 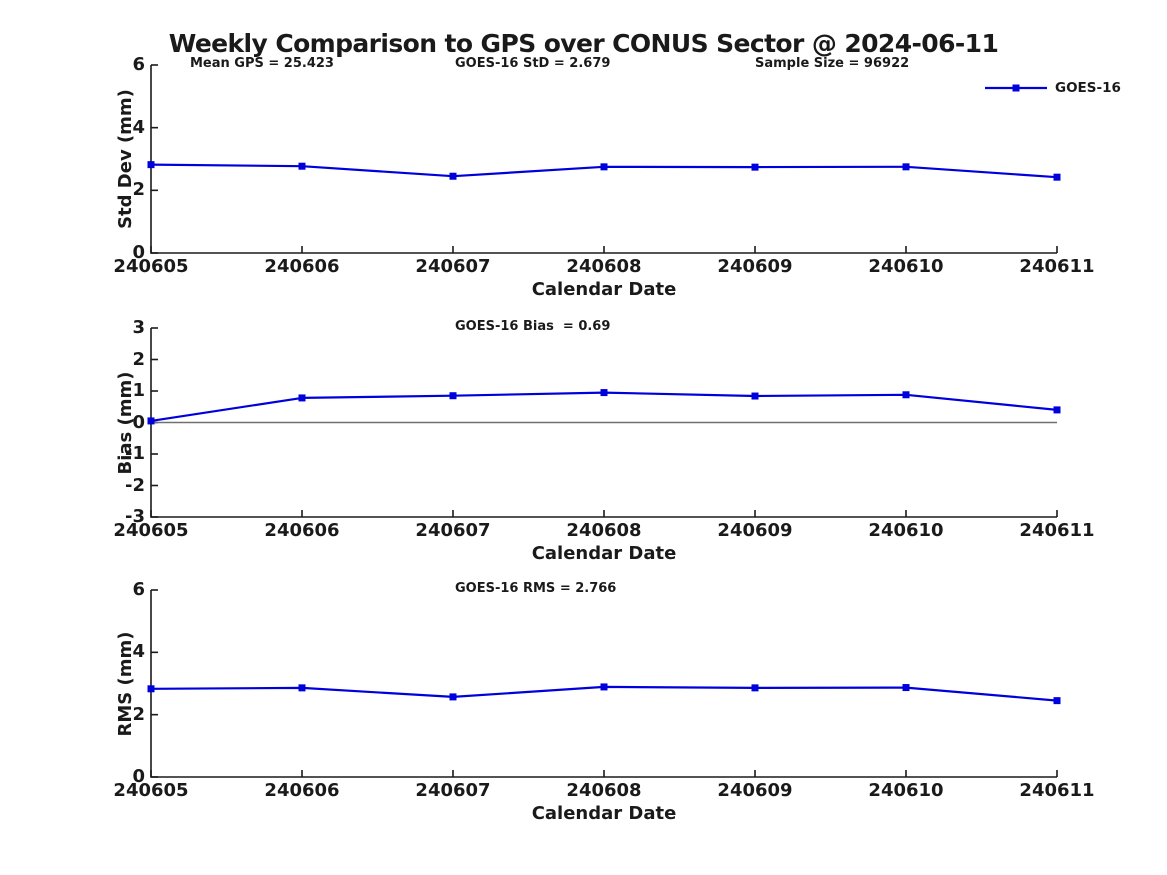 What do you see at coordinates (138, 327) in the screenshot?
I see `y-tick-label: 3` at bounding box center [138, 327].